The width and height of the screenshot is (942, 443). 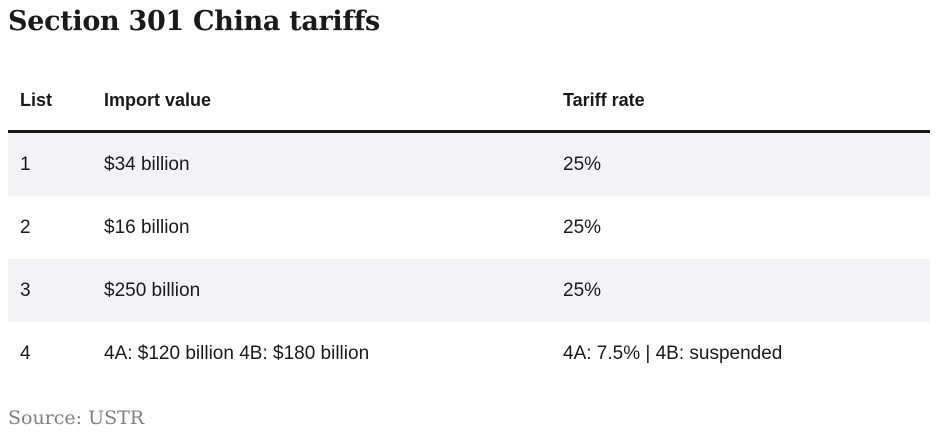 What do you see at coordinates (158, 99) in the screenshot?
I see `header-import-value: Import value` at bounding box center [158, 99].